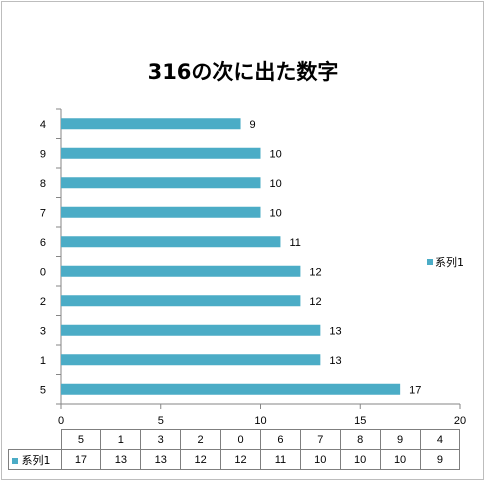 Image resolution: width=486 pixels, height=482 pixels. Describe the element at coordinates (81, 439) in the screenshot. I see `data-table-category-cell: 5` at that location.